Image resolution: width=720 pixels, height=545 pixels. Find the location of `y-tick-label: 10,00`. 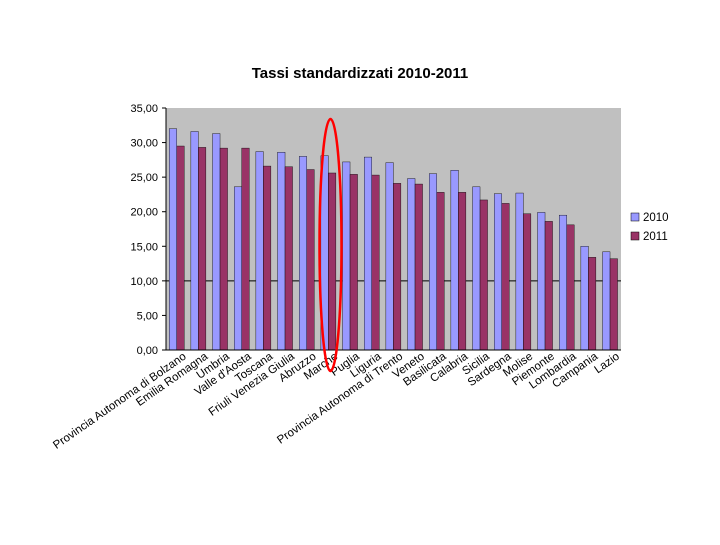

y-tick-label: 10,00 is located at coordinates (144, 282).